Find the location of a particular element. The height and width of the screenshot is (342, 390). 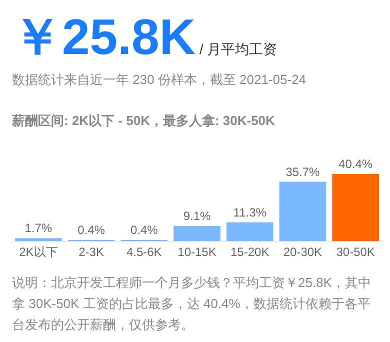

data-label: 35.7% is located at coordinates (303, 171).